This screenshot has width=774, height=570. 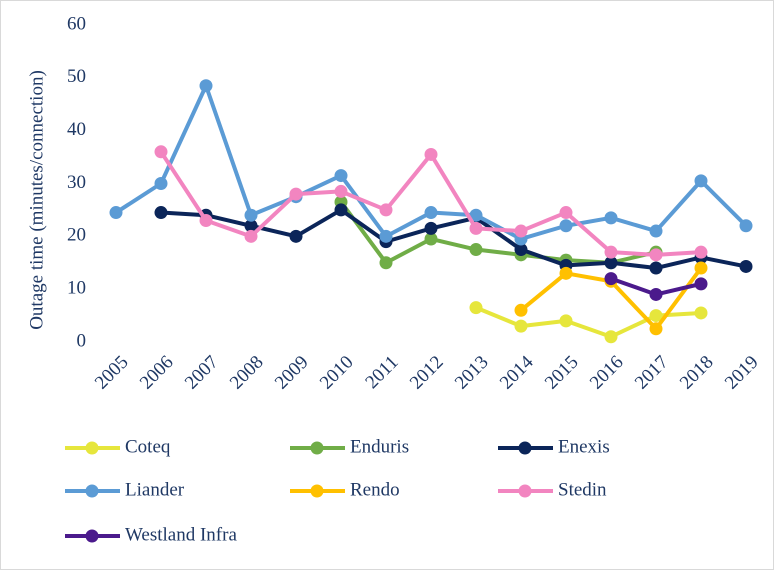 I want to click on y-tick-label: 10, so click(x=76, y=288).